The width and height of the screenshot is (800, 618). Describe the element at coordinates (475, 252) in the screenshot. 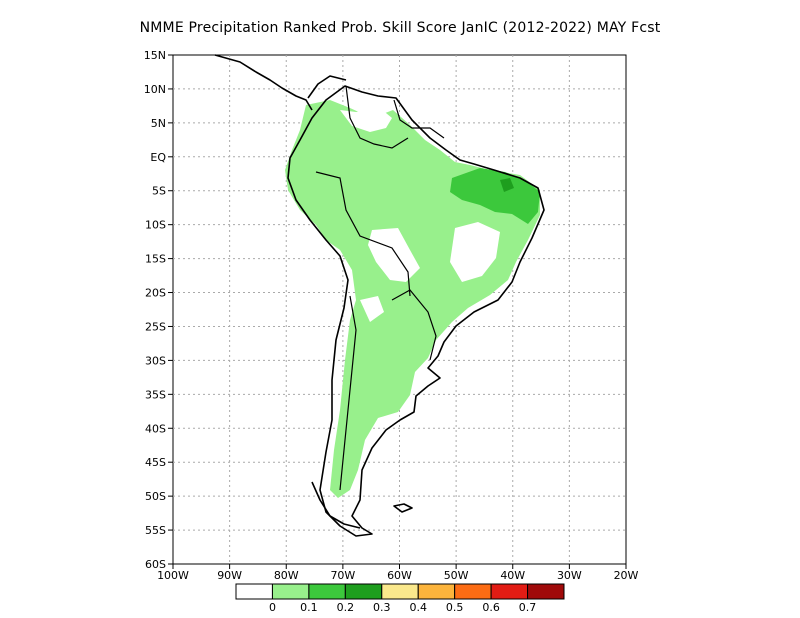

I see `skill-region-white-central` at that location.